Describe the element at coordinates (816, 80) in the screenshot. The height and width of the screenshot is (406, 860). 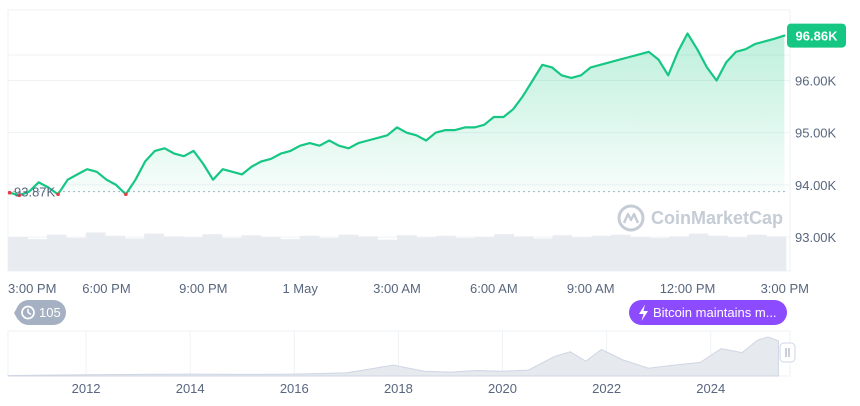
I see `y-tick-label: 96.00K` at that location.